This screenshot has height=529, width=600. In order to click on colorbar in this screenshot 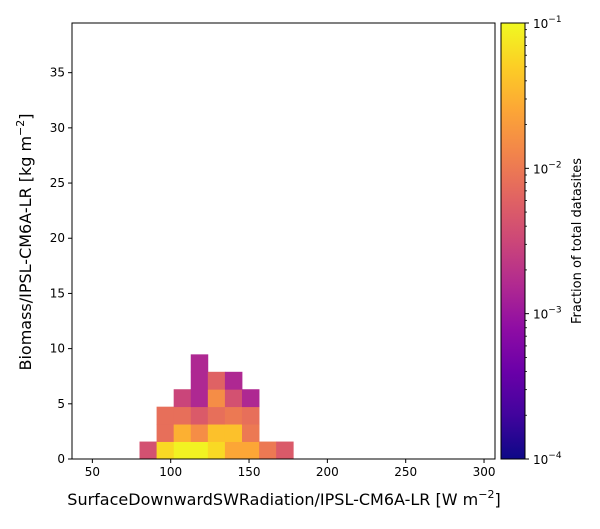, I will do `click(513, 241)`.